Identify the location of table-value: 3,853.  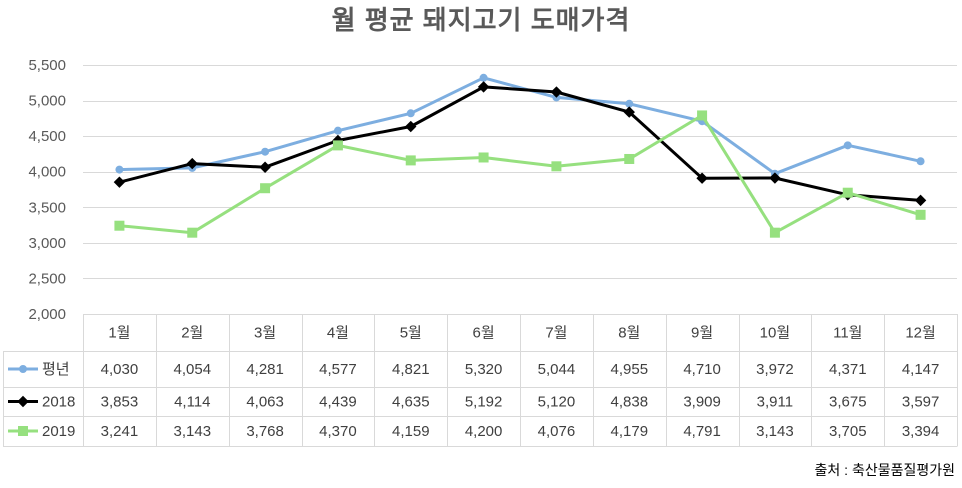
(120, 402).